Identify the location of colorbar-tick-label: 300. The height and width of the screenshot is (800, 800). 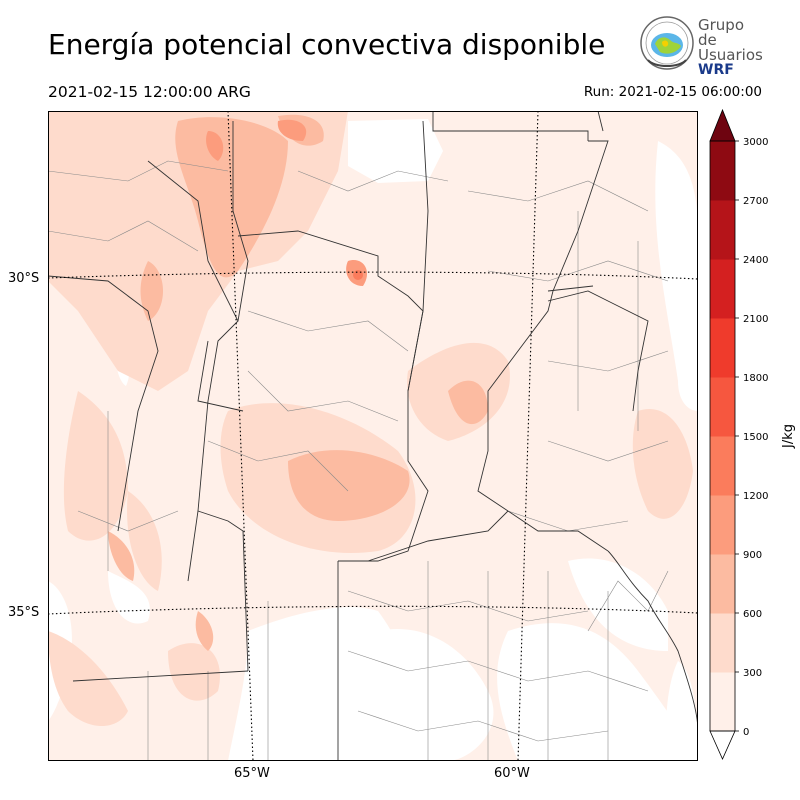
(752, 673).